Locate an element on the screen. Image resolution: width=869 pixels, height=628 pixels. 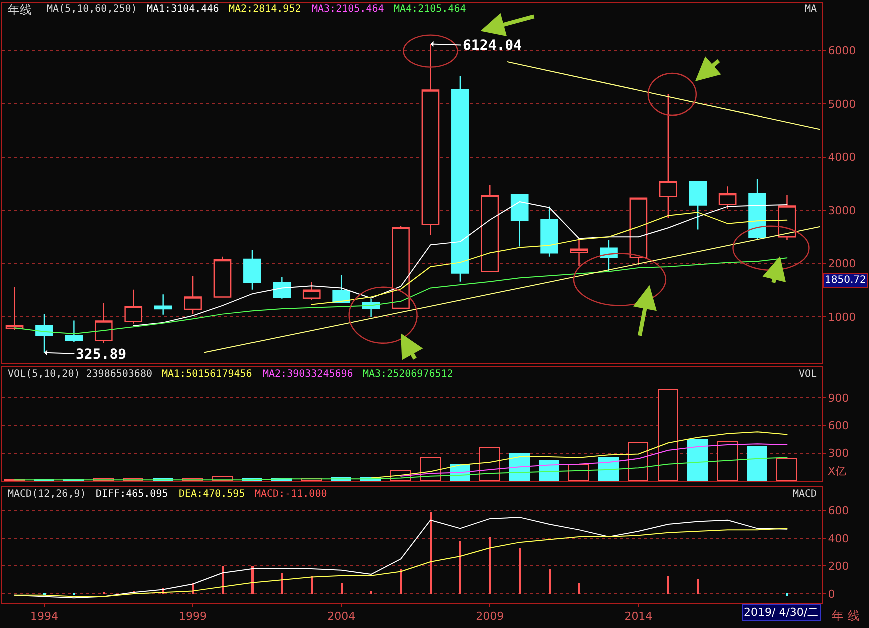
legend-label: MA3:2105.464 is located at coordinates (348, 9).